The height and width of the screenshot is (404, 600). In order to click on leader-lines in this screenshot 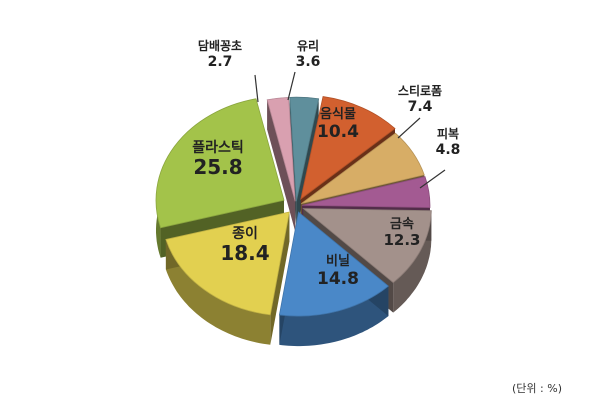, I will do `click(350, 130)`.